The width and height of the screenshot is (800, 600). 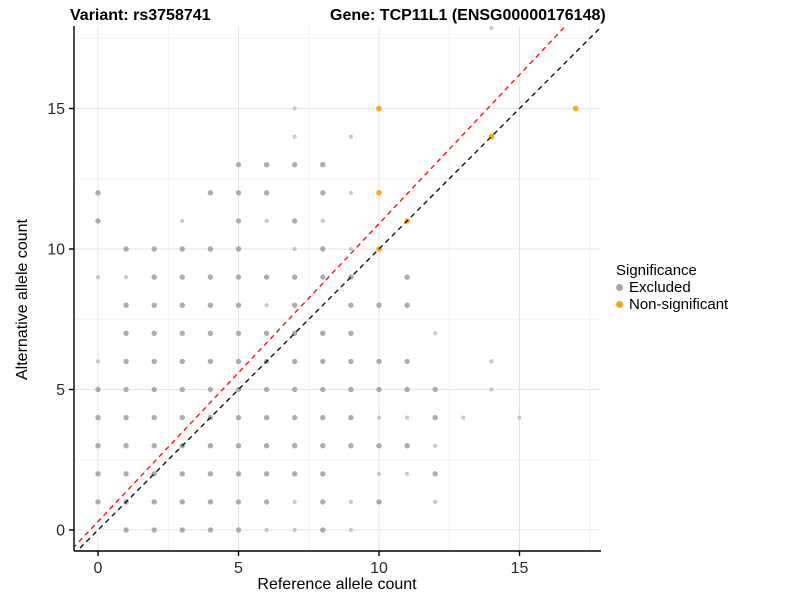 I want to click on x-tick-label: 10, so click(x=379, y=568).